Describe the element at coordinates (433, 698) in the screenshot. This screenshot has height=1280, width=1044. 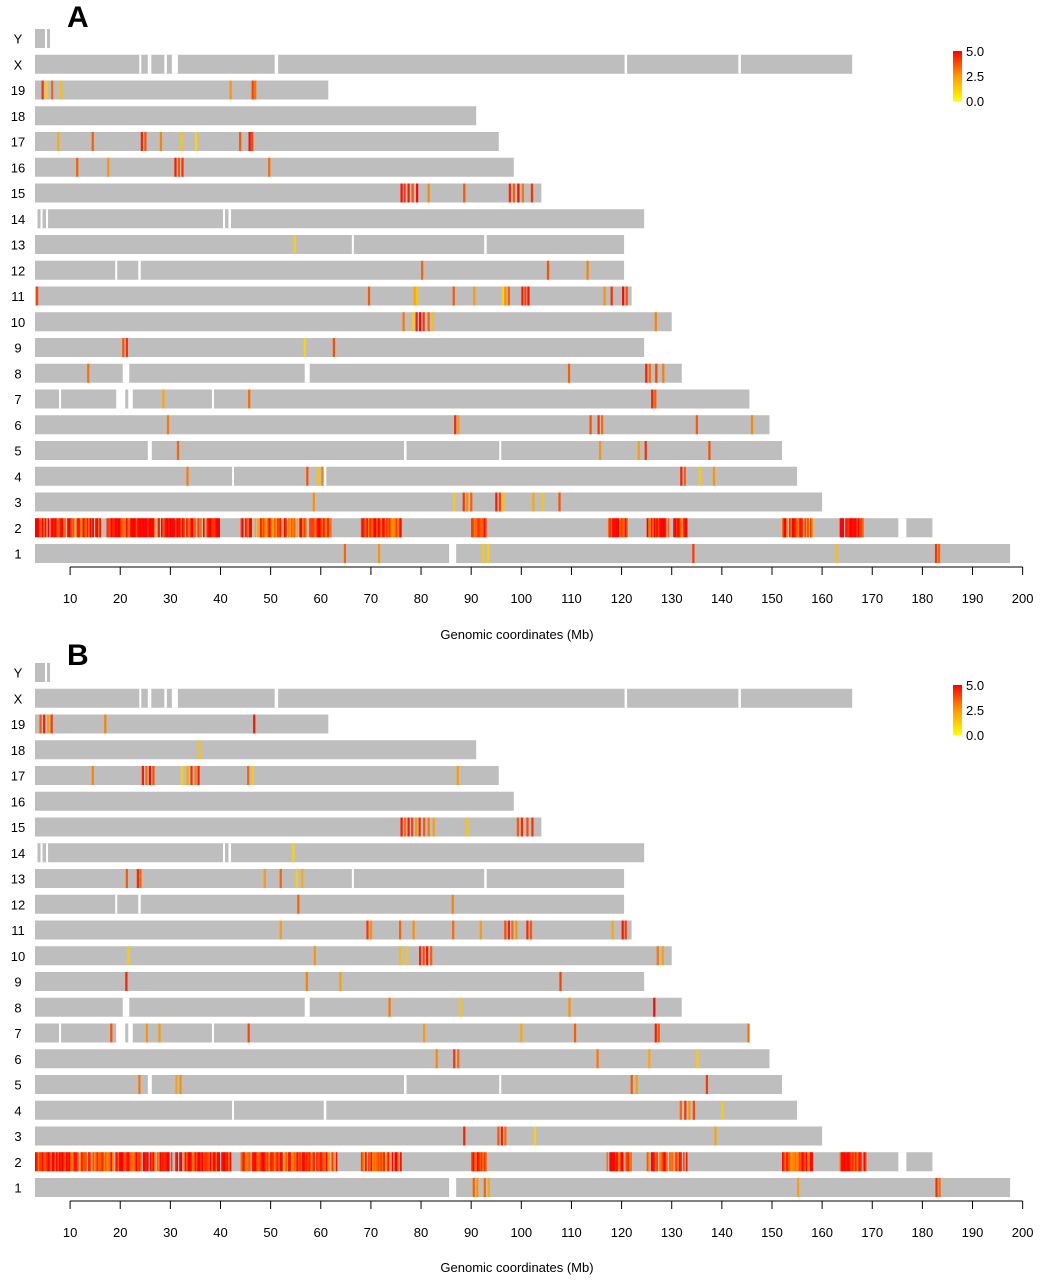
I see `chromosome-X: X` at that location.